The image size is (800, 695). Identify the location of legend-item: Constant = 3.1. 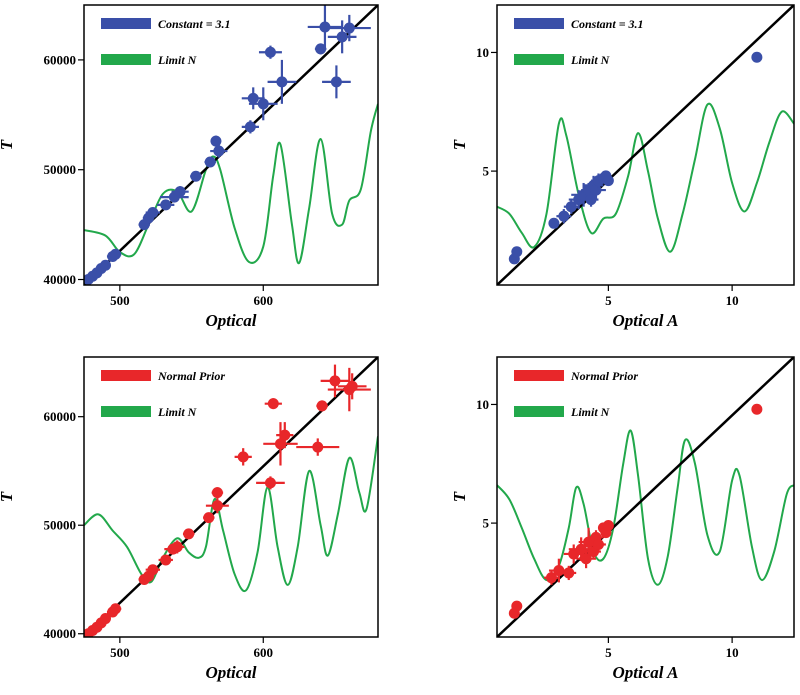
(166, 24).